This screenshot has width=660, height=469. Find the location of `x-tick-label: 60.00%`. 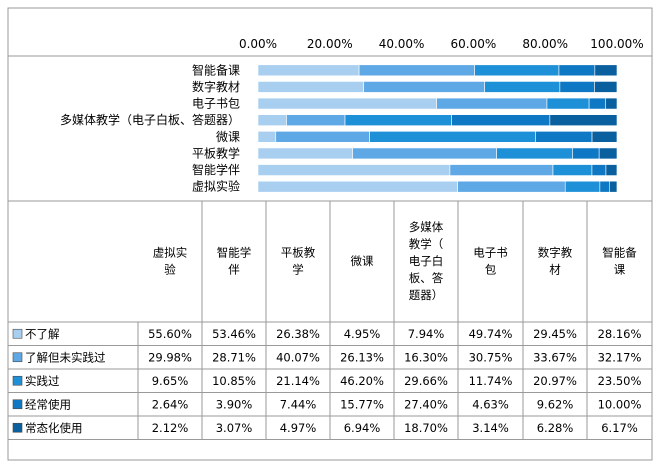

x-tick-label: 60.00% is located at coordinates (474, 44).